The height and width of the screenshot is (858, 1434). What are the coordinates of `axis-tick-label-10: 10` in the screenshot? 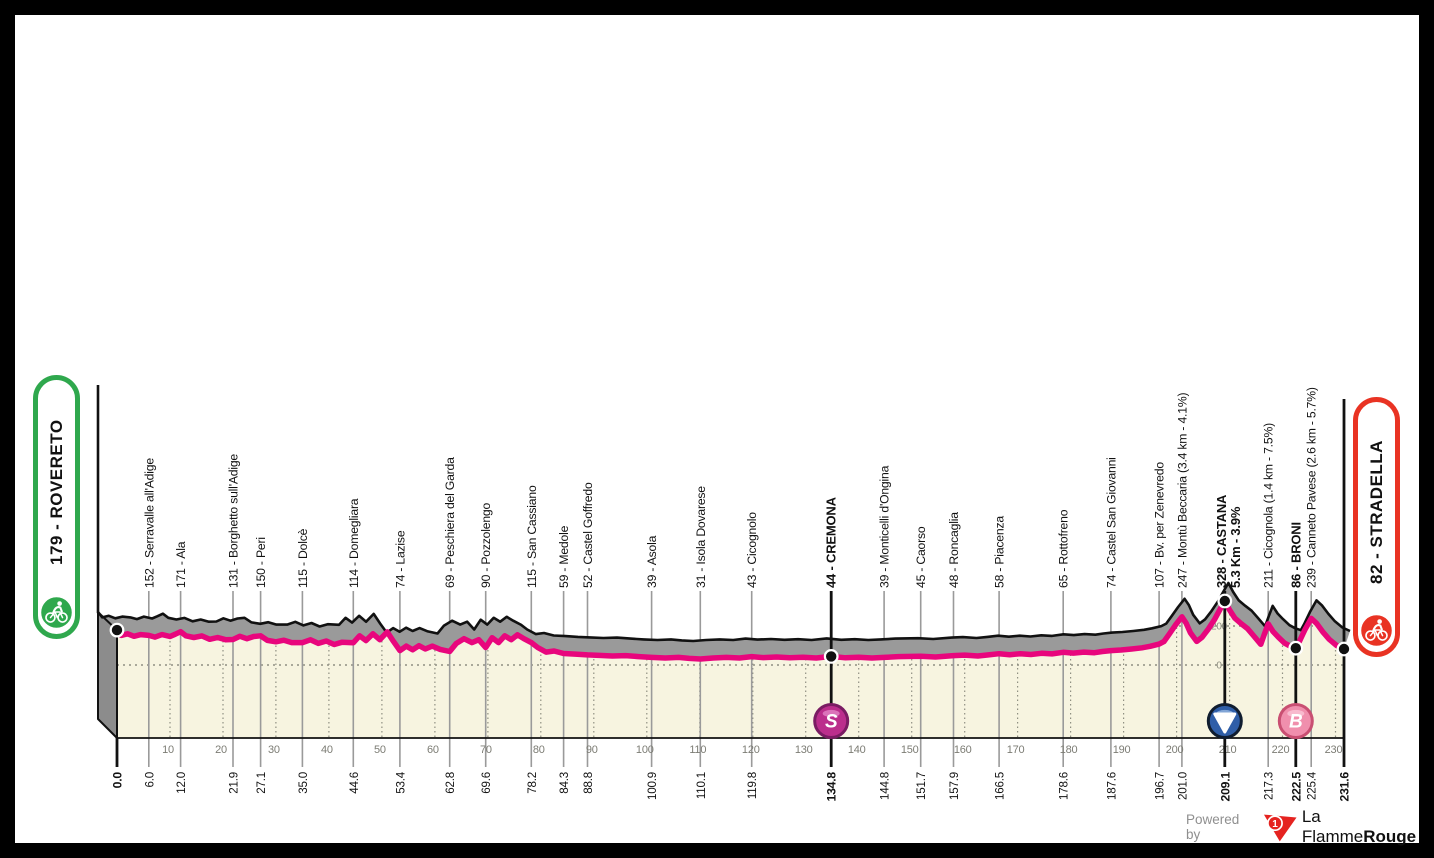 It's located at (168, 750).